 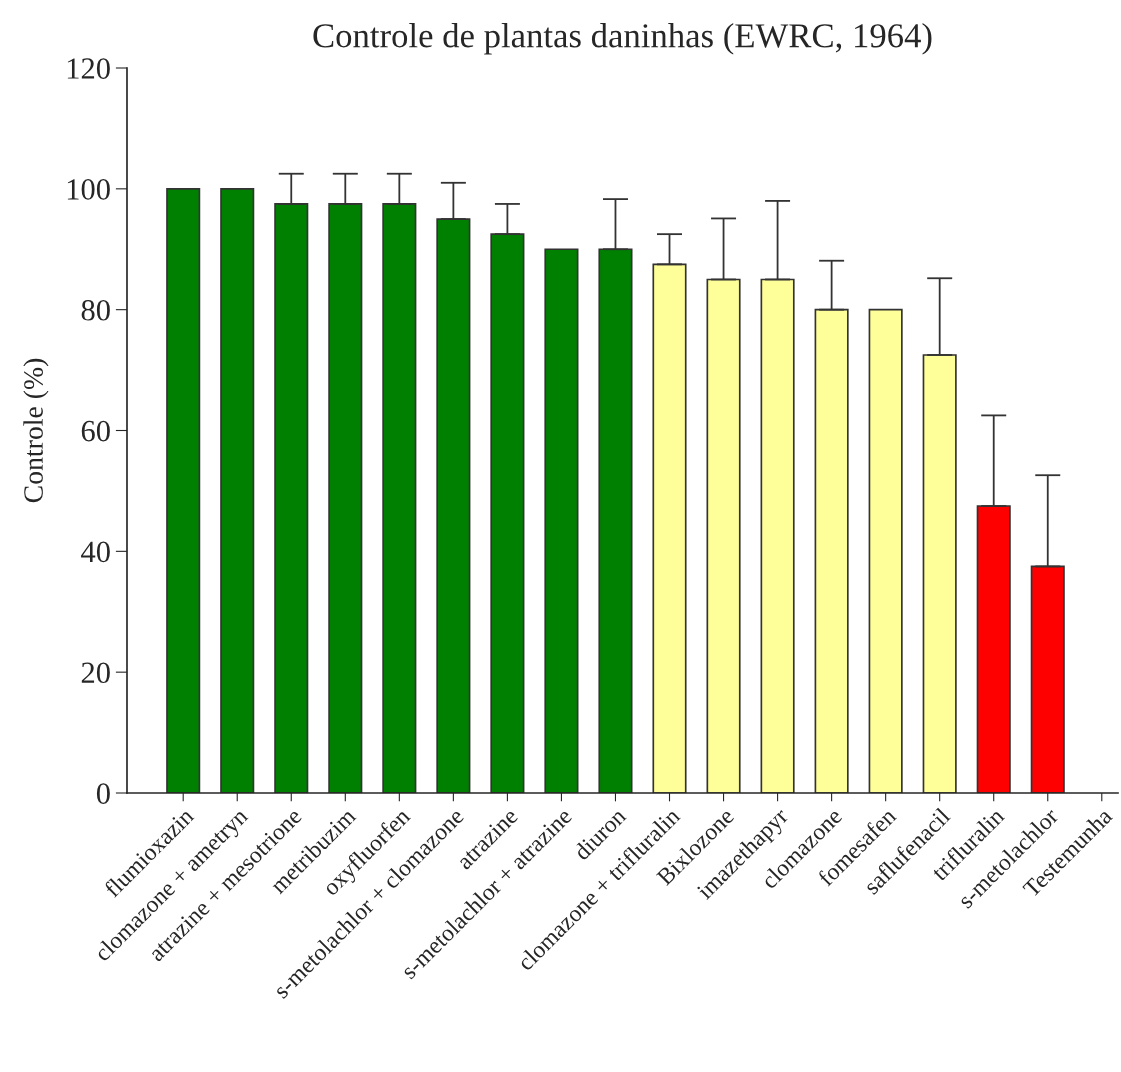 I want to click on y-tick-label: 60, so click(x=95, y=431).